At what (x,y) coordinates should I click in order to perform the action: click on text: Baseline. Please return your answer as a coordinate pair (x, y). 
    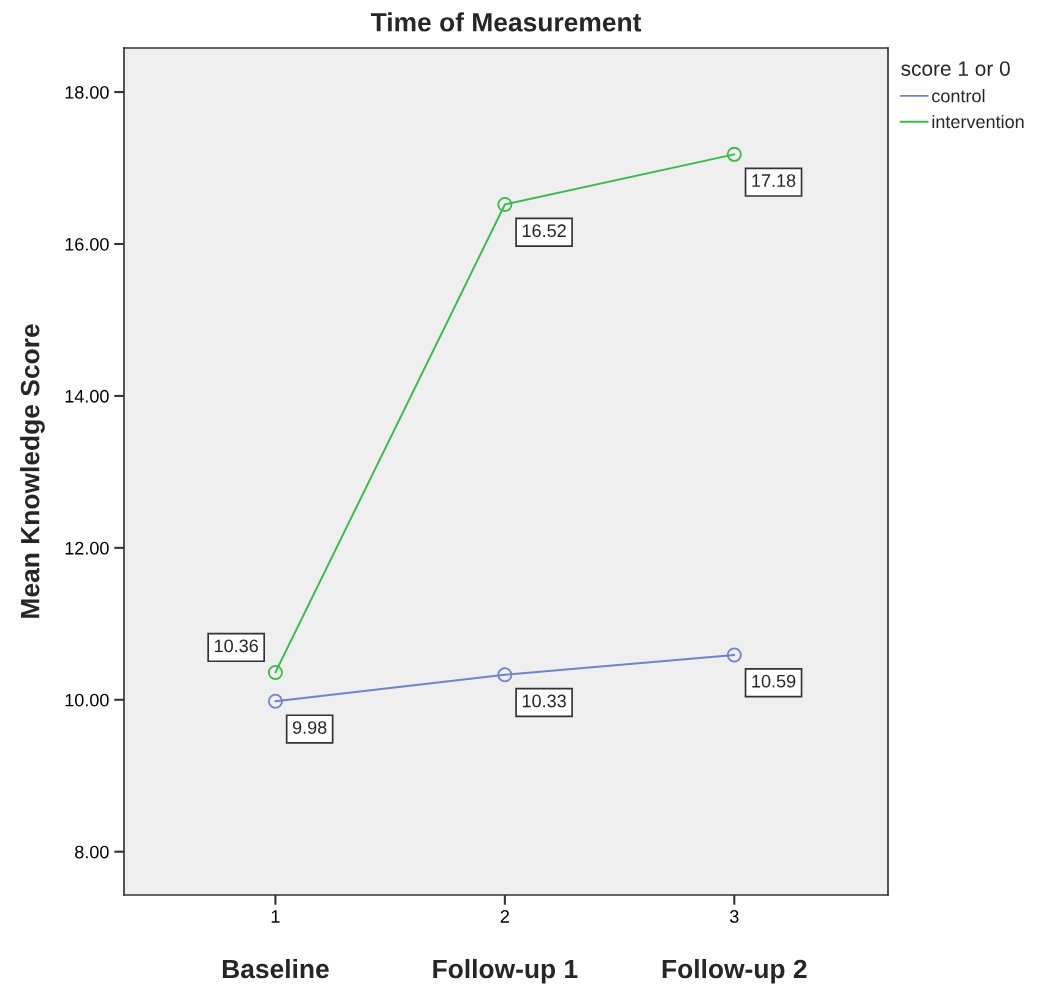
    Looking at the image, I should click on (275, 968).